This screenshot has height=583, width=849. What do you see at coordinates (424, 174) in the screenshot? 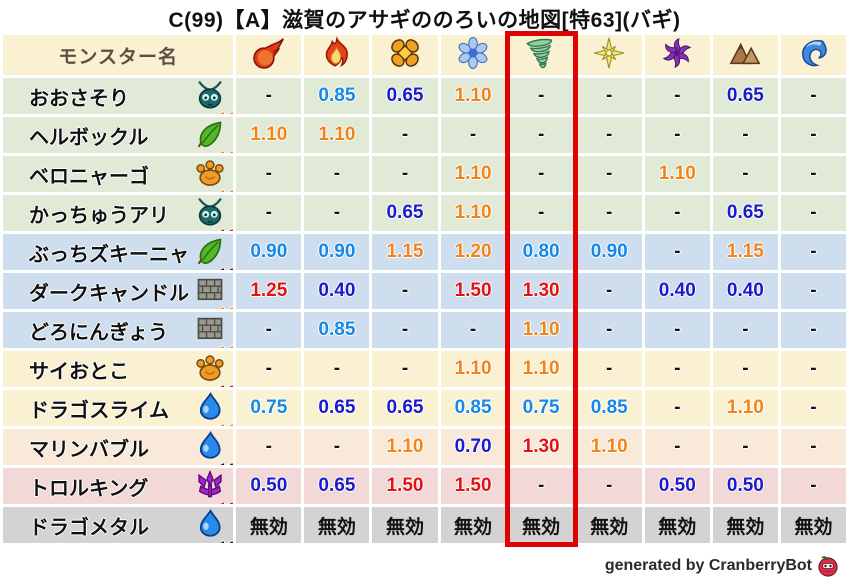
I see `table-row: ベロニャーゴ 1.1 - - - 1.10 - - 1.10 - -` at bounding box center [424, 174].